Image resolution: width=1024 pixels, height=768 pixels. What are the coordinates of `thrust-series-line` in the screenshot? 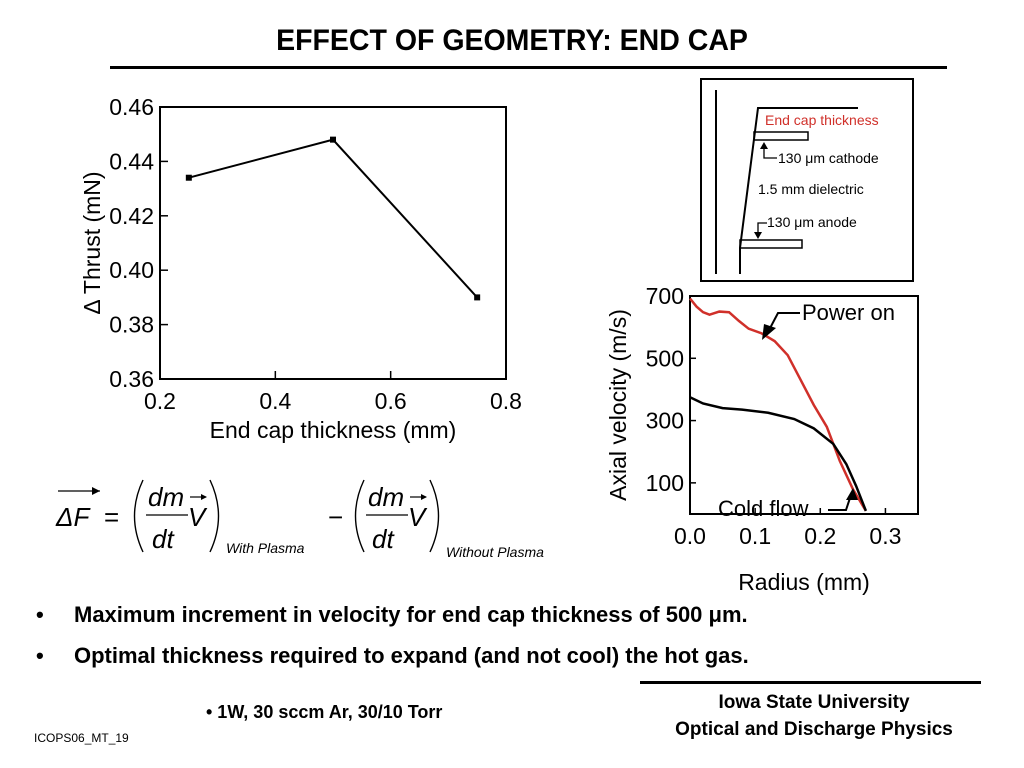 It's located at (333, 218).